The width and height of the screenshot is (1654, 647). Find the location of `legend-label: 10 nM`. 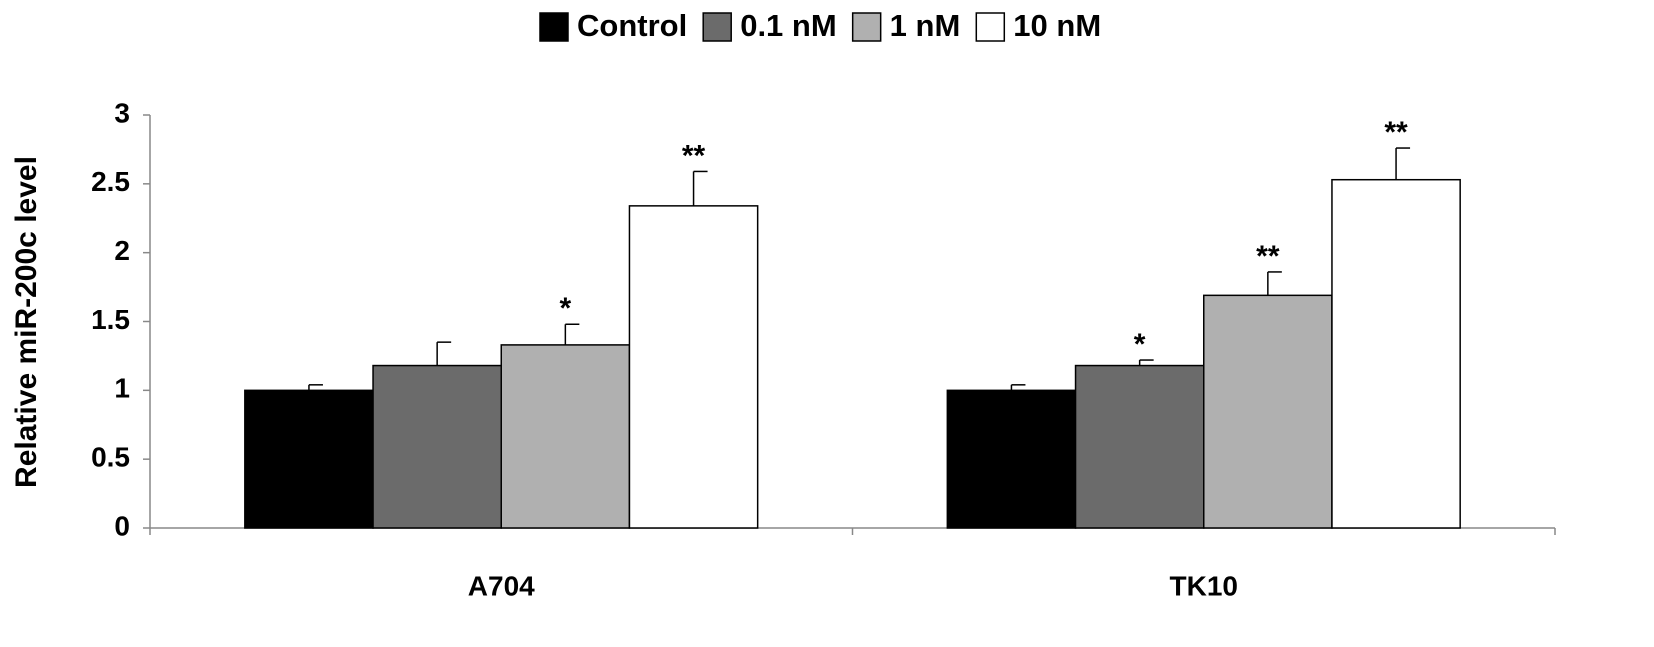

legend-label: 10 nM is located at coordinates (1057, 25).